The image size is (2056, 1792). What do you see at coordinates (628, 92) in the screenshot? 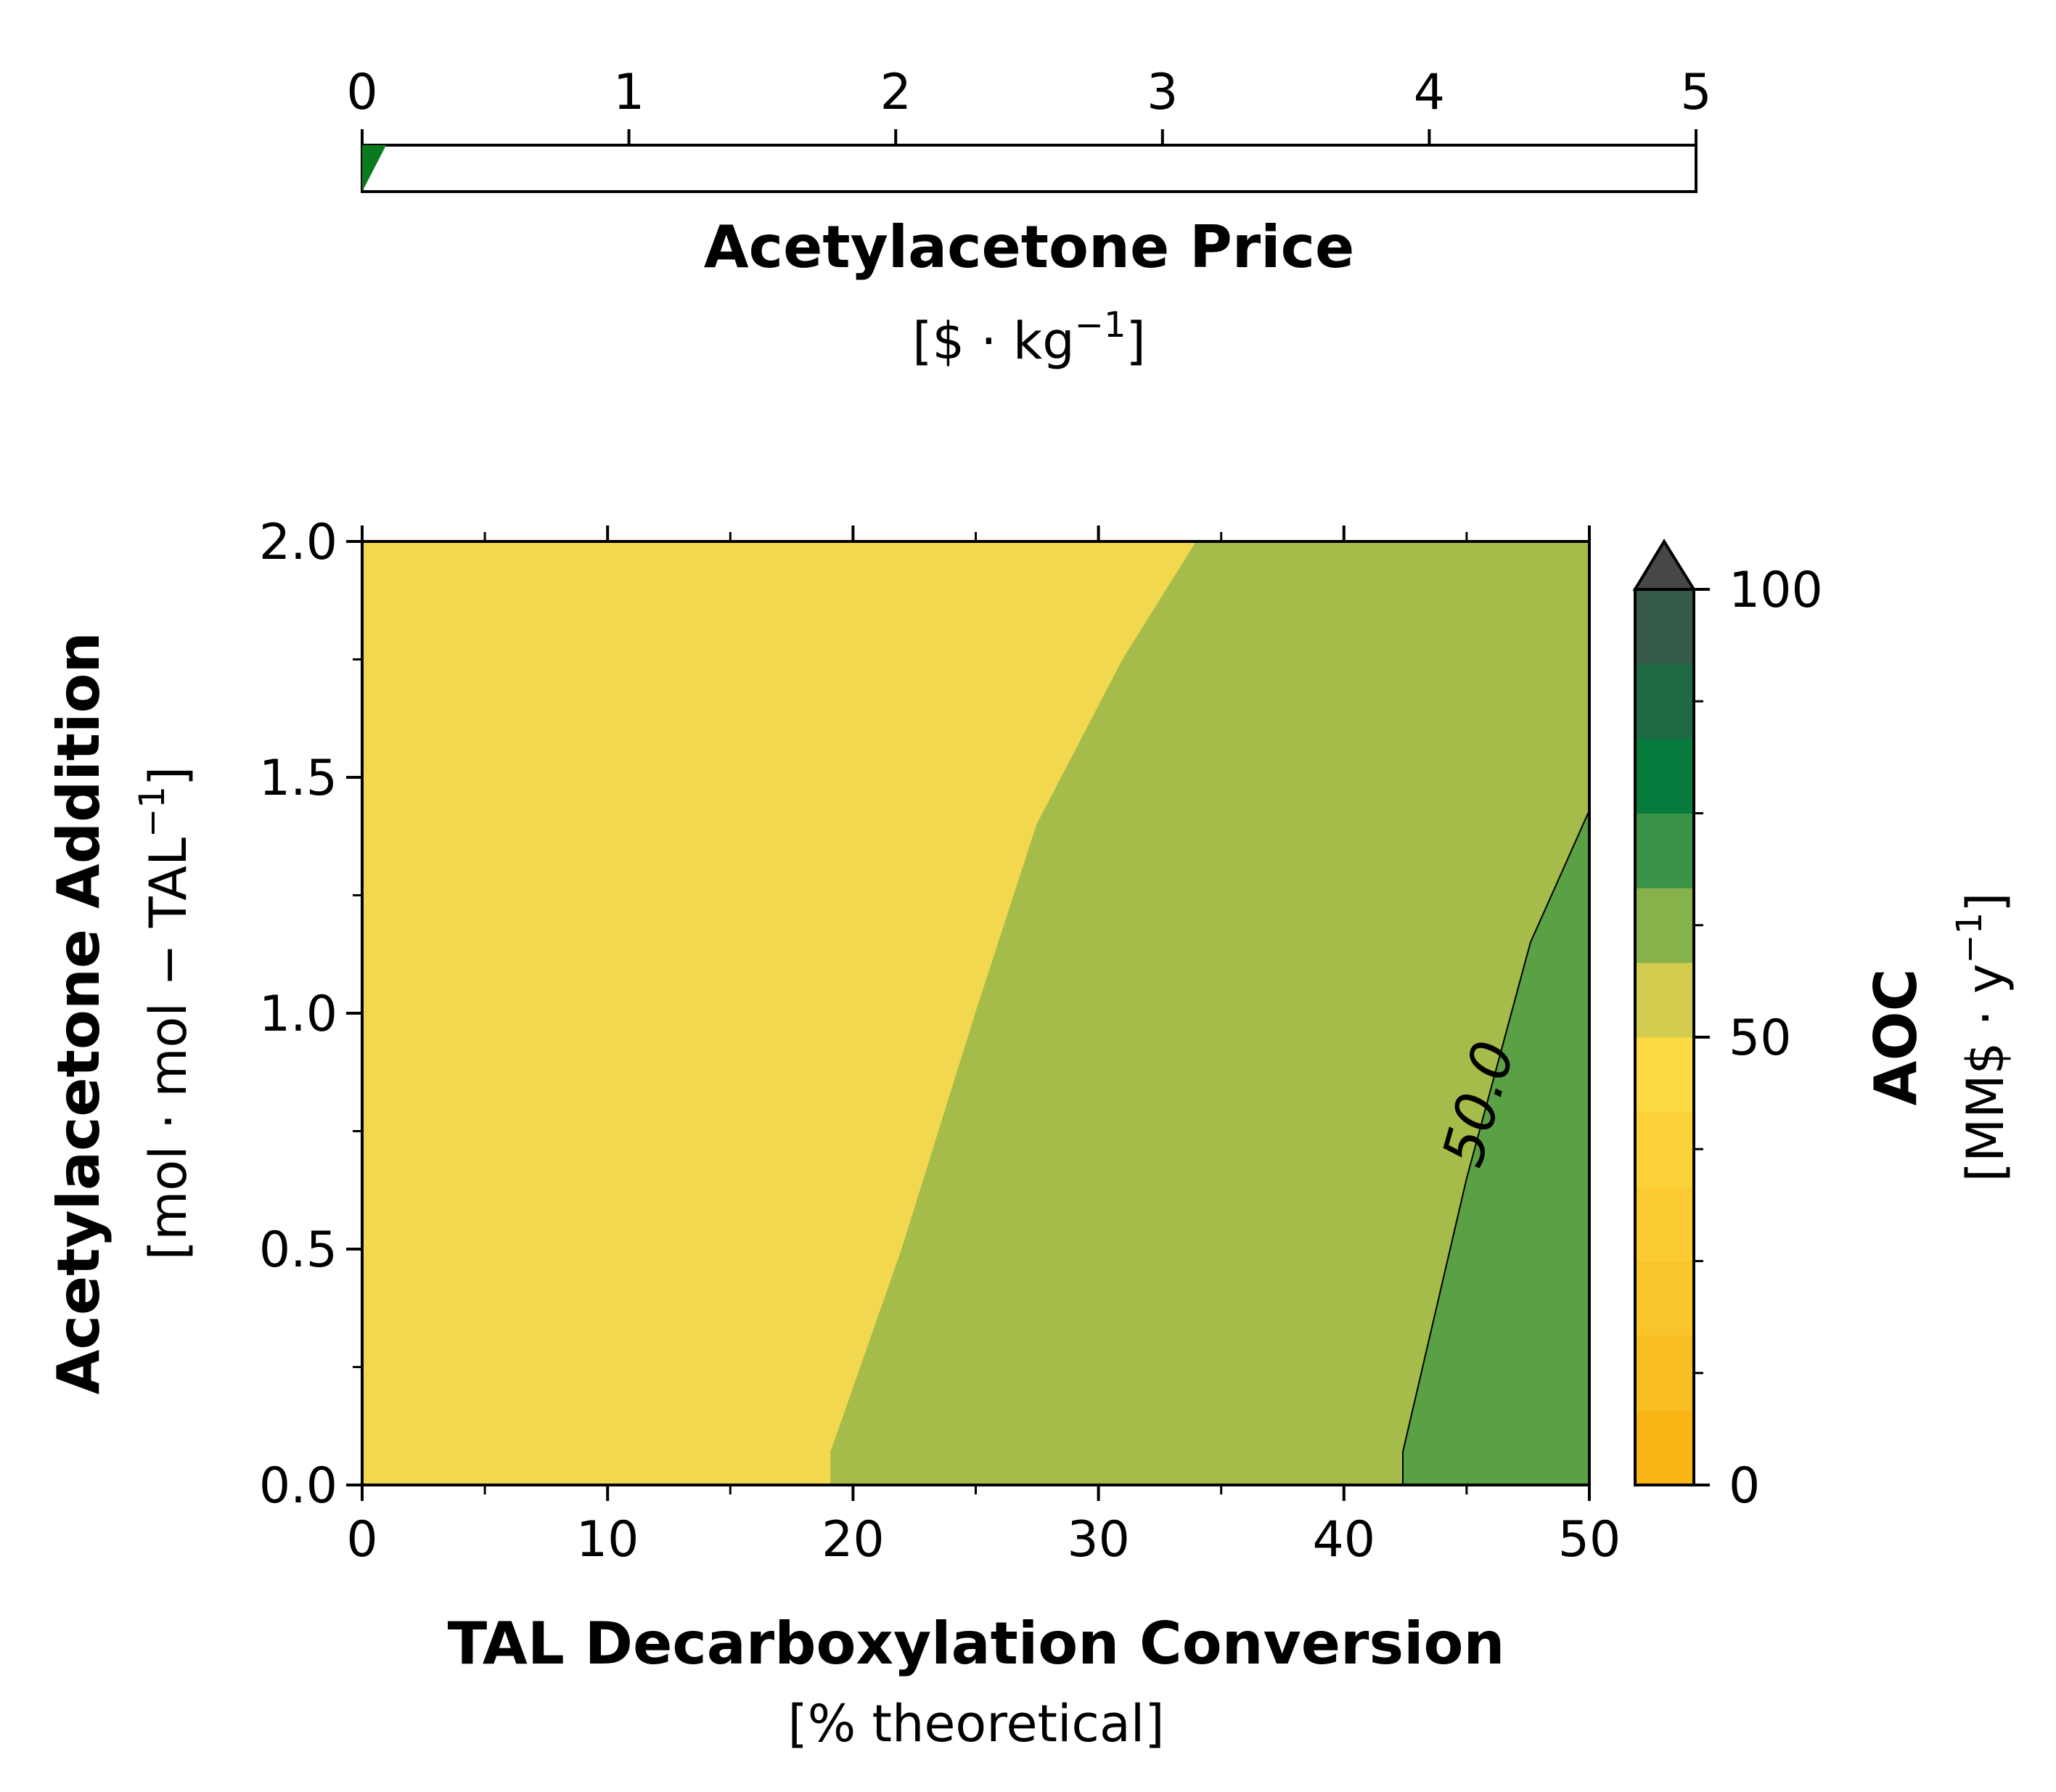
I see `price-slider-tick-label: 1` at bounding box center [628, 92].